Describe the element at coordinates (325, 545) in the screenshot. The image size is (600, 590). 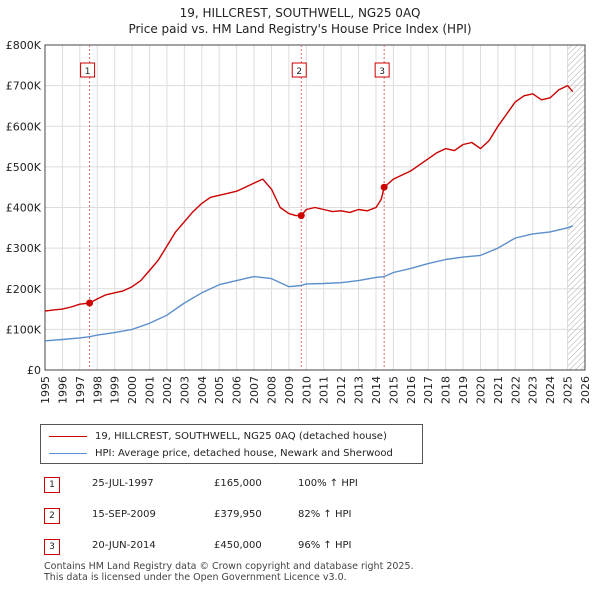
I see `transaction-hpi-change: 96% ↑ HPI` at that location.